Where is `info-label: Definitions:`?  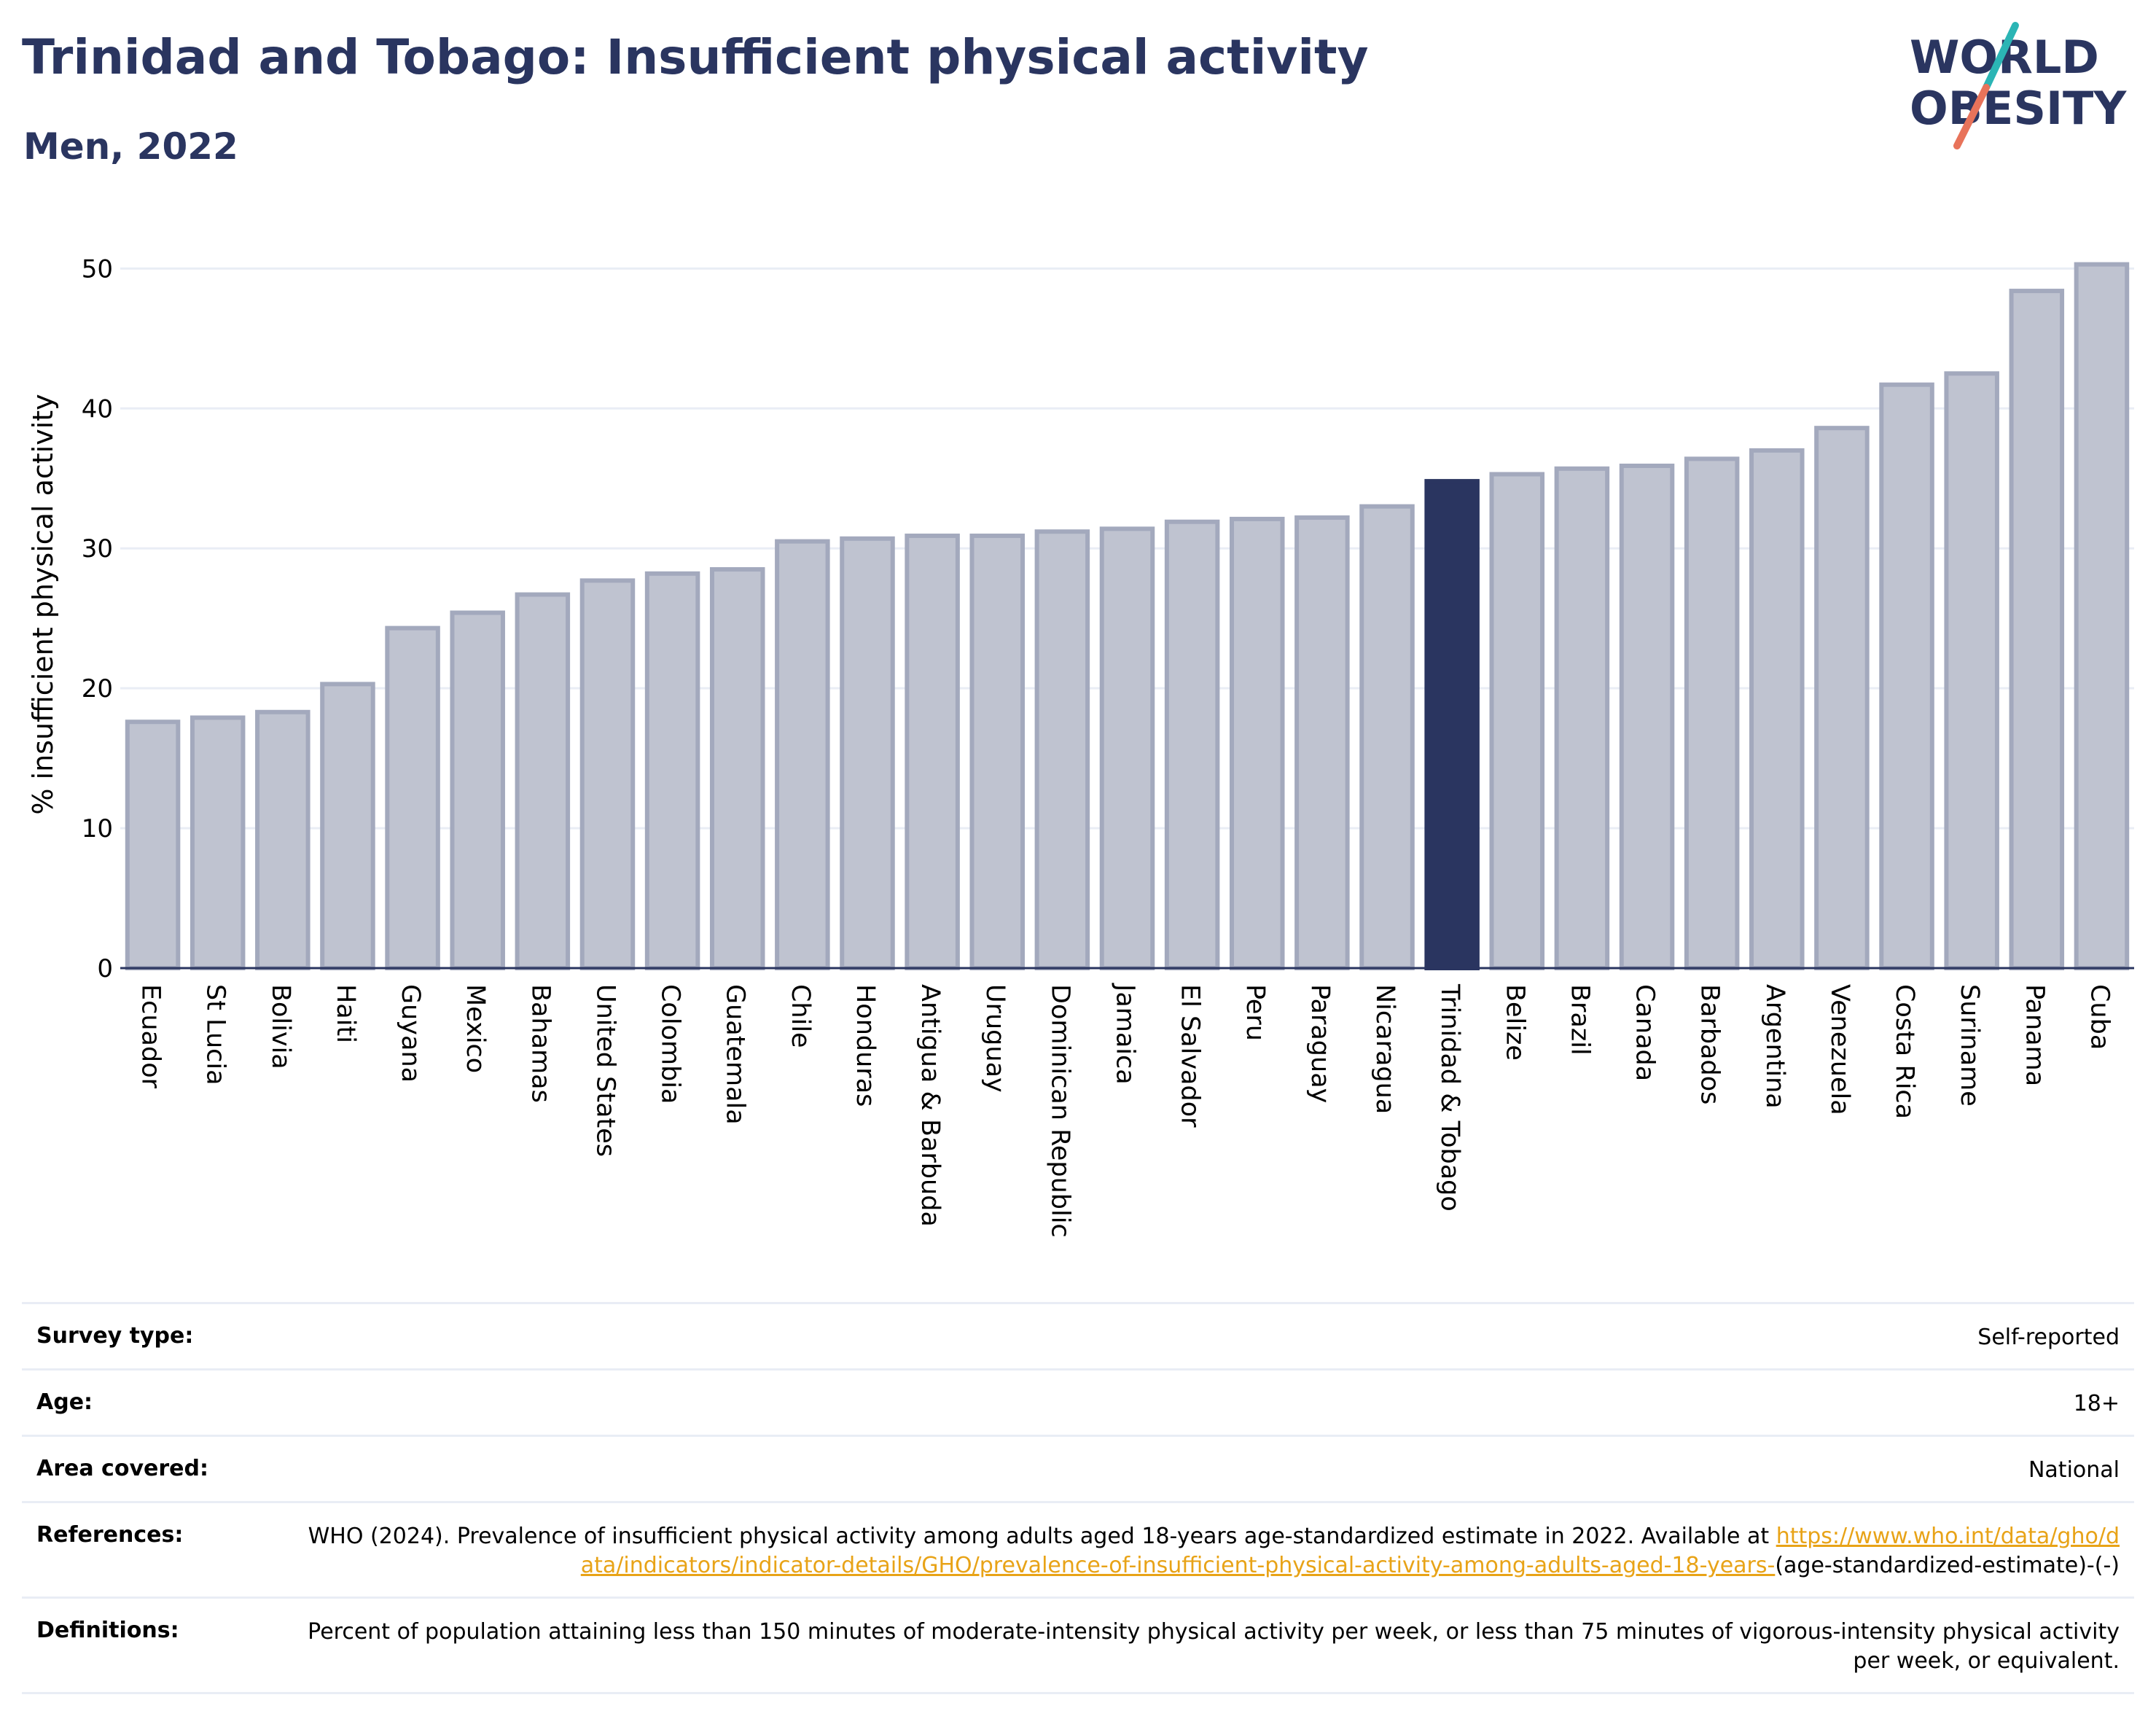
info-label: Definitions: is located at coordinates (108, 1630).